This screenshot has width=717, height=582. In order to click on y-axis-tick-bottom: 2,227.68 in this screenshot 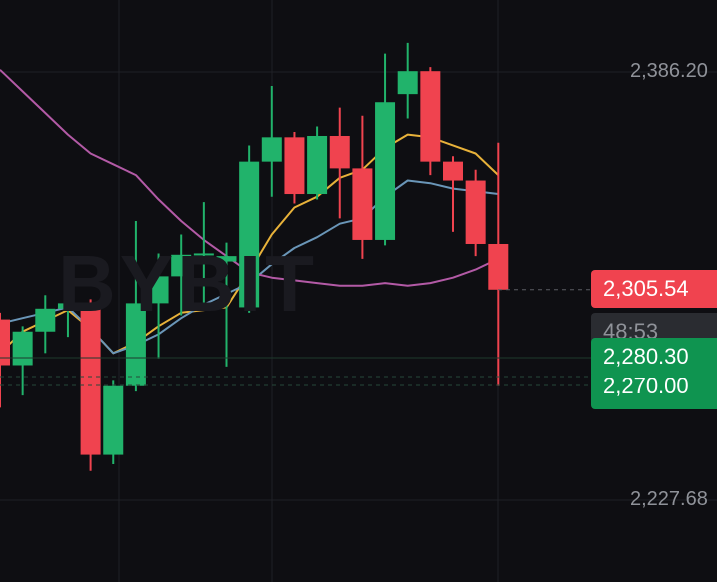, I will do `click(669, 499)`.